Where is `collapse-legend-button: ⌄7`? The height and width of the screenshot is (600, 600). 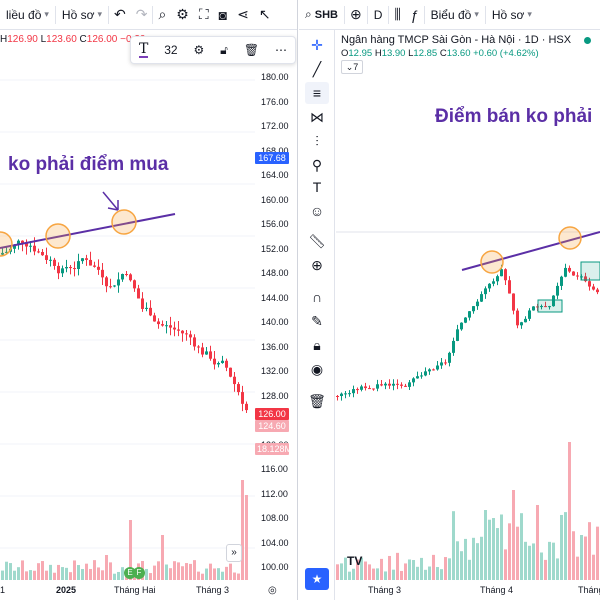
collapse-legend-button: ⌄7 is located at coordinates (352, 67).